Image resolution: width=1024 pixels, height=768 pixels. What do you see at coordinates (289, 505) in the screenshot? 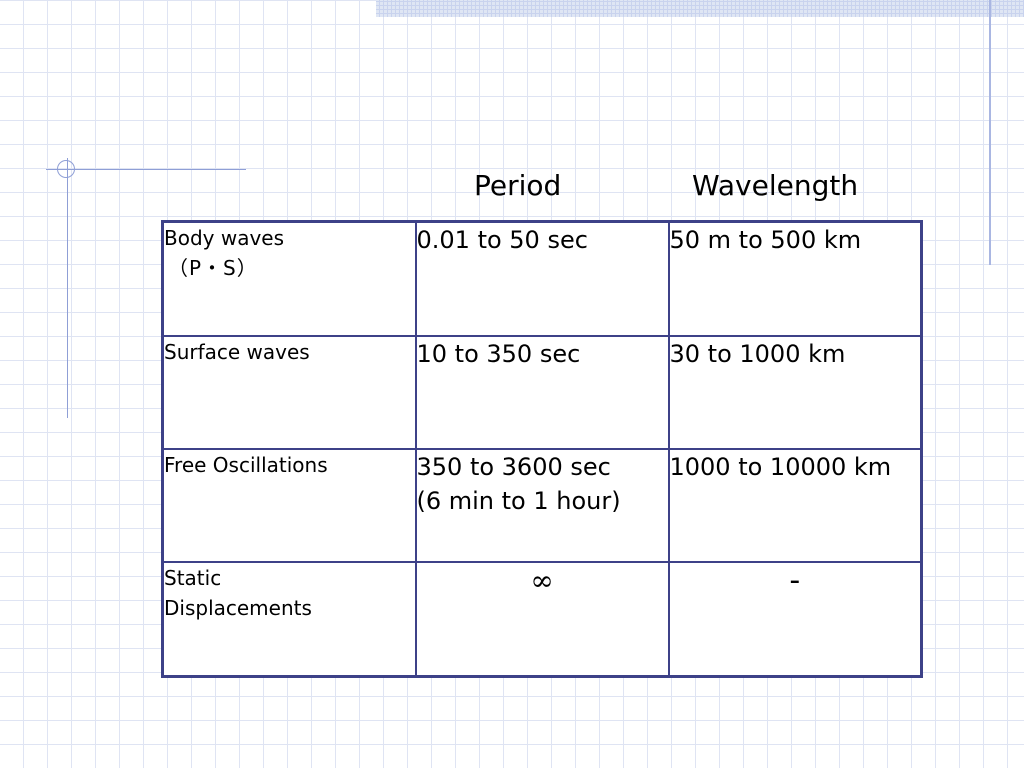
I see `row-label-cell: Free Oscillations` at bounding box center [289, 505].